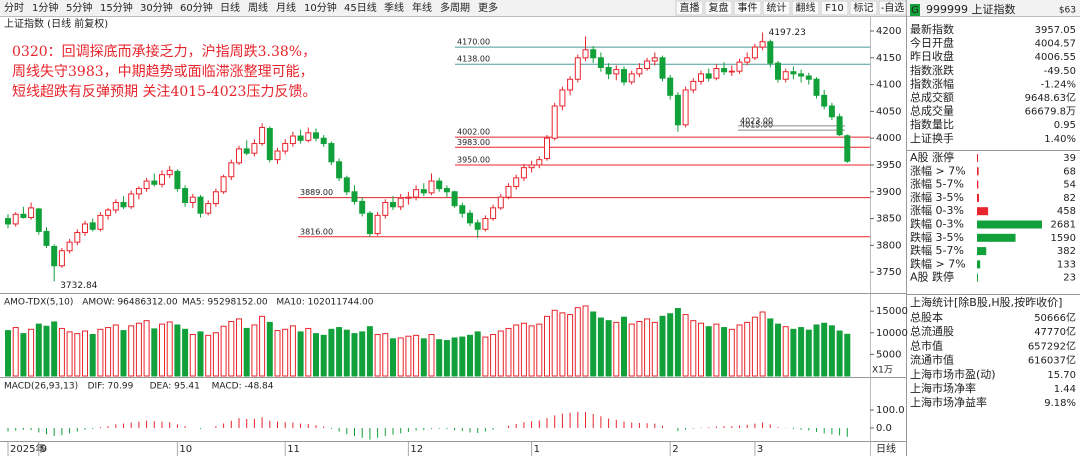 The image size is (1080, 456). What do you see at coordinates (787, 33) in the screenshot?
I see `high-label: 4197.23` at bounding box center [787, 33].